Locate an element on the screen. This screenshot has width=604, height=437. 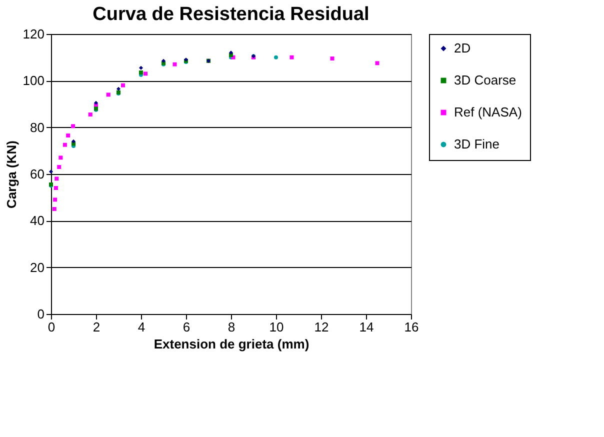
y-tick-label: 80 is located at coordinates (37, 127).